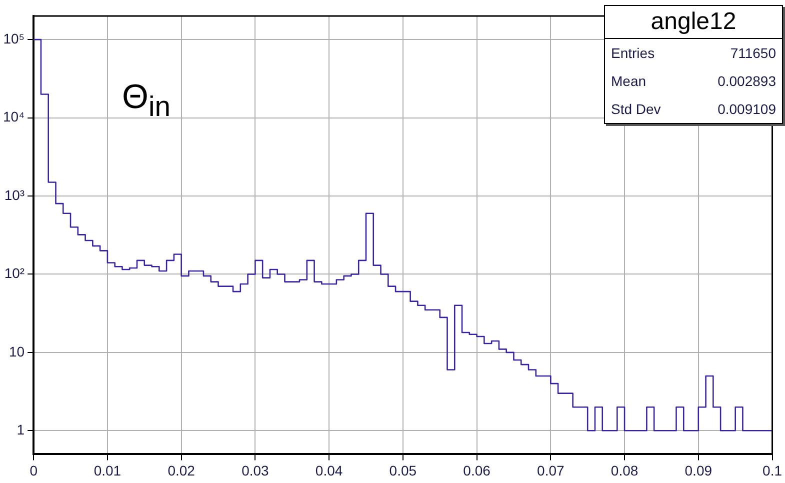 This screenshot has height=483, width=785. Describe the element at coordinates (550, 470) in the screenshot. I see `x-tick-label: 0.07` at that location.